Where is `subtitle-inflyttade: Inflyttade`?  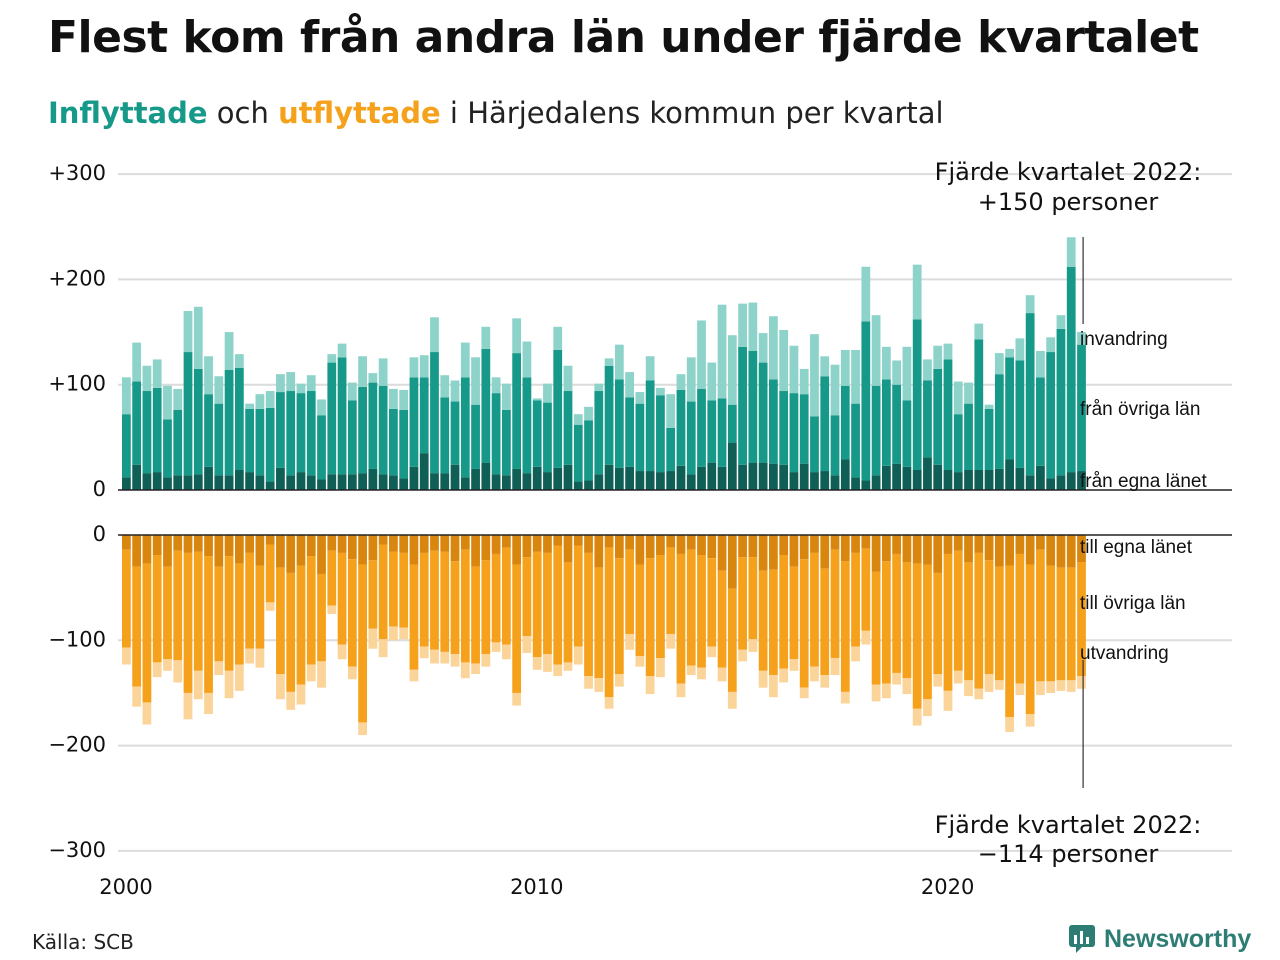 subtitle-inflyttade: Inflyttade is located at coordinates (128, 113).